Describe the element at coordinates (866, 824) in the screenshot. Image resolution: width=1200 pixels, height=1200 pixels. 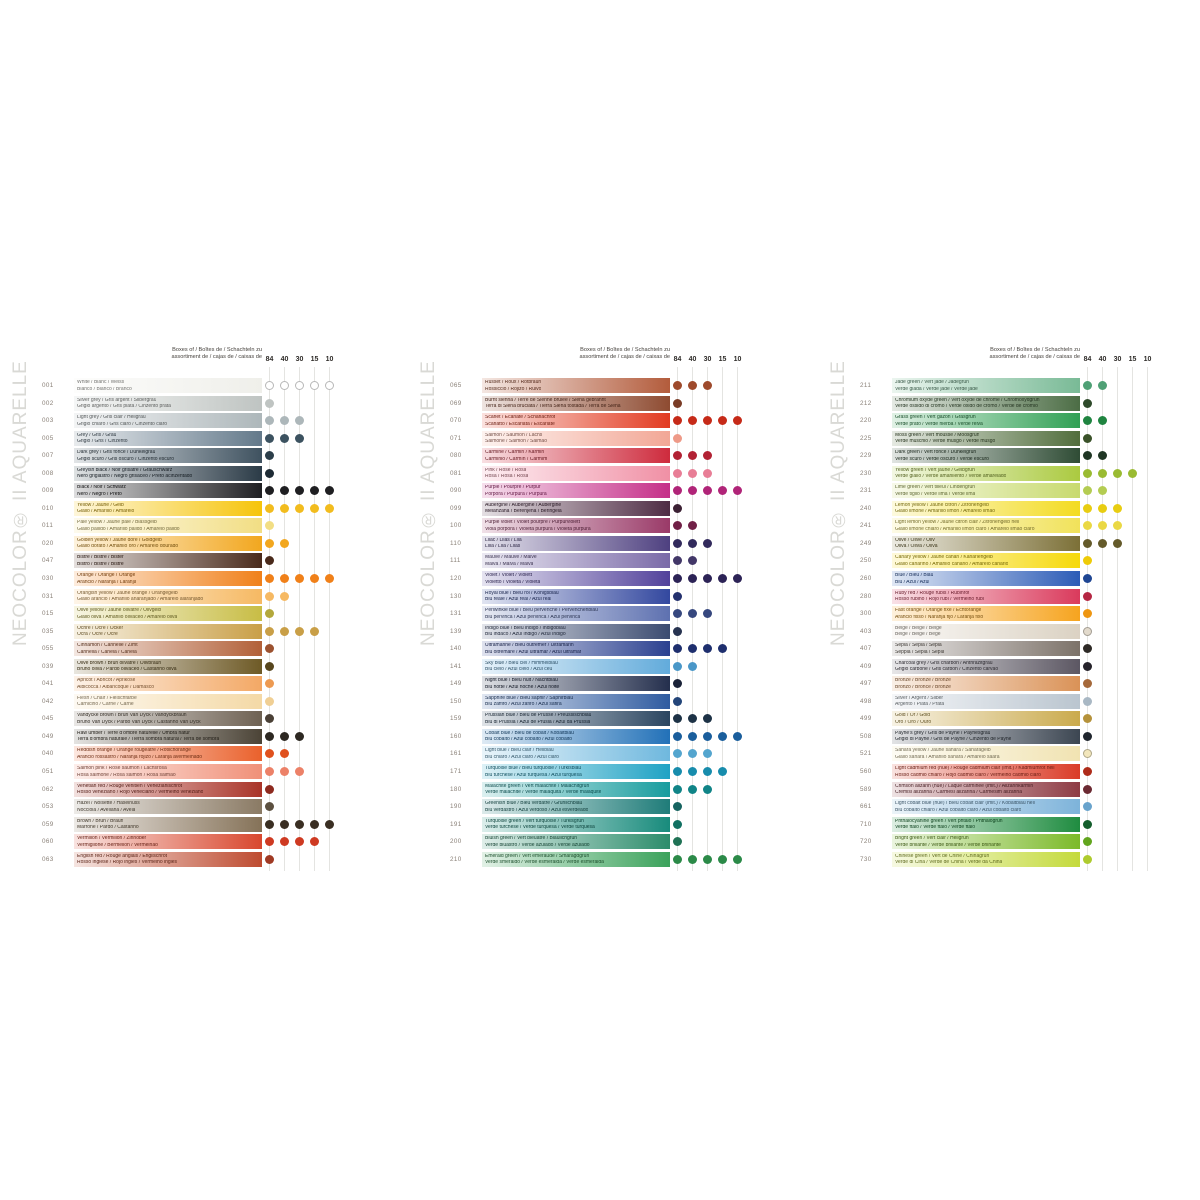
I see `color-number: 710` at that location.